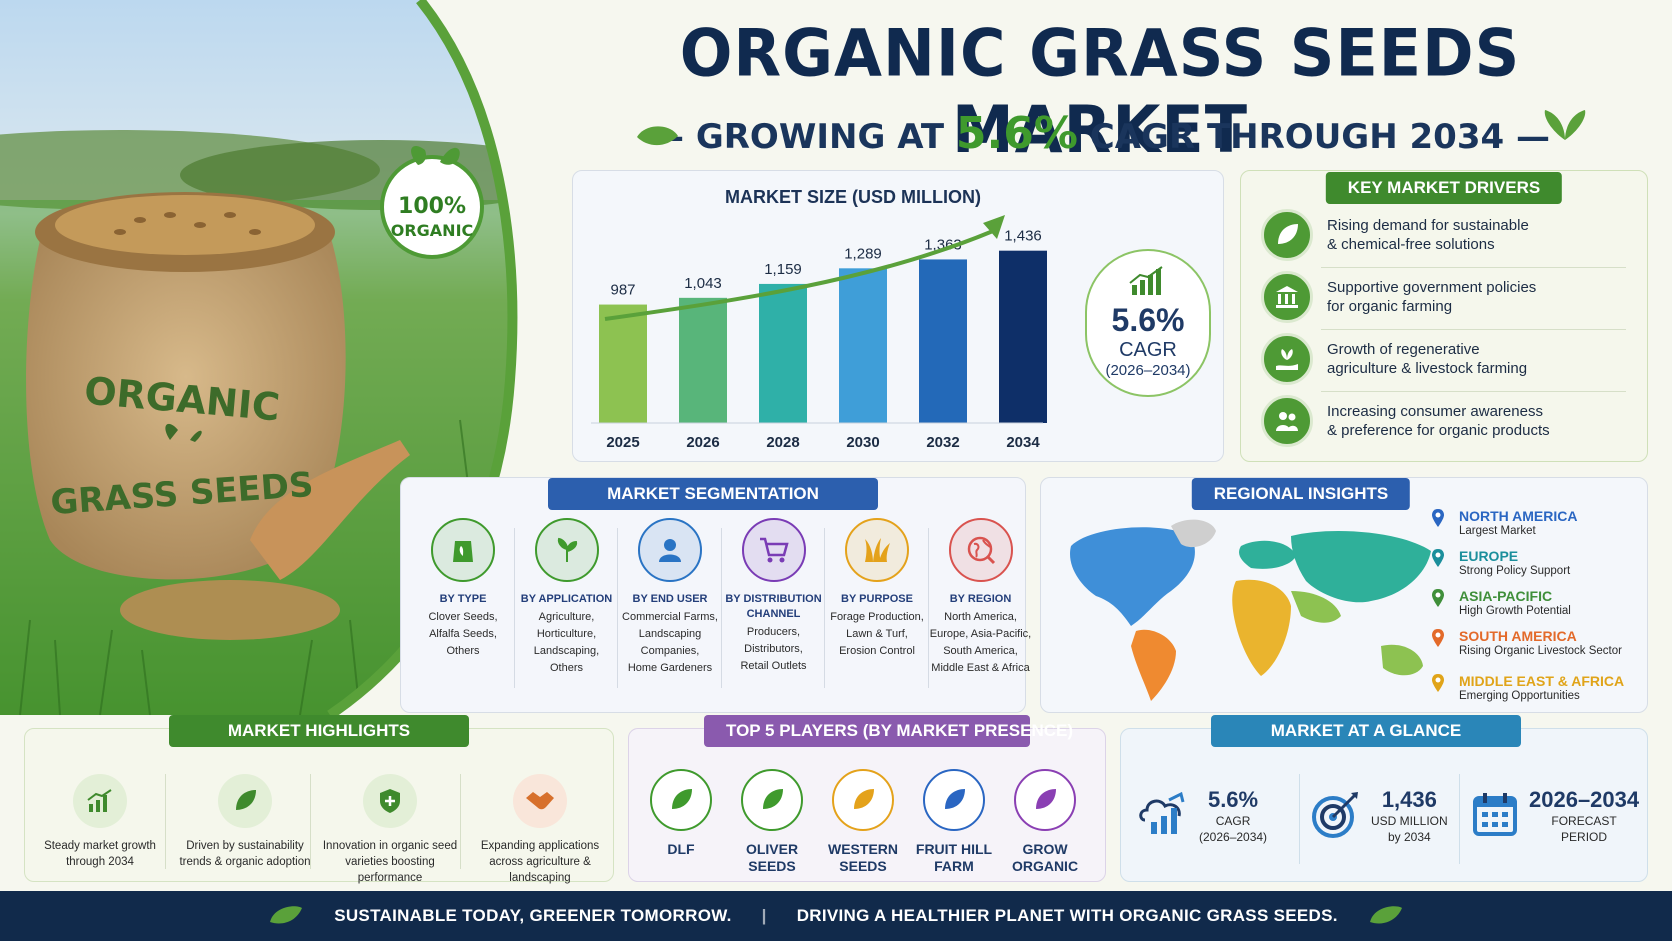 This screenshot has height=941, width=1672. Describe the element at coordinates (863, 822) in the screenshot. I see `player-item: WESTERN SEEDS` at that location.